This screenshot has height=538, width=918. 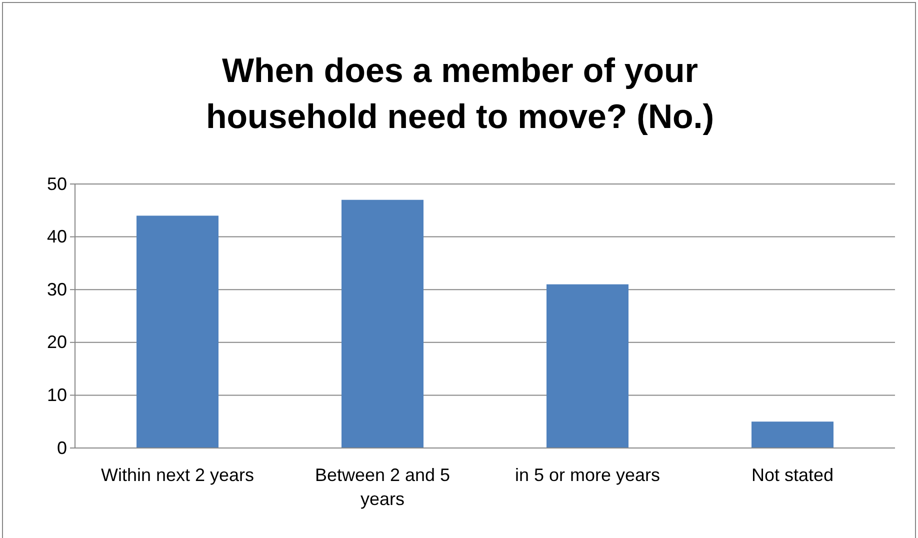 I want to click on x-tick-label: Within next 2 years, so click(x=177, y=475).